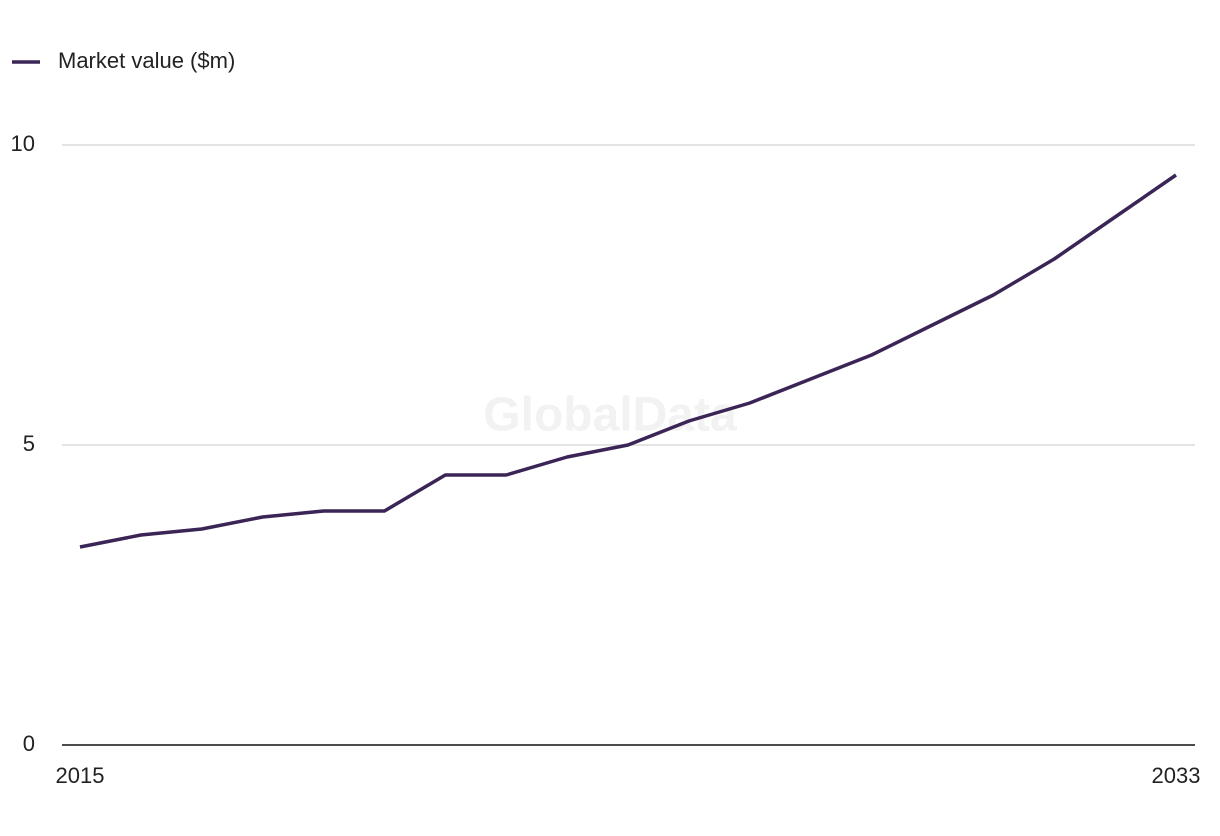 The height and width of the screenshot is (836, 1220). Describe the element at coordinates (29, 443) in the screenshot. I see `y-tick-label: 5` at that location.